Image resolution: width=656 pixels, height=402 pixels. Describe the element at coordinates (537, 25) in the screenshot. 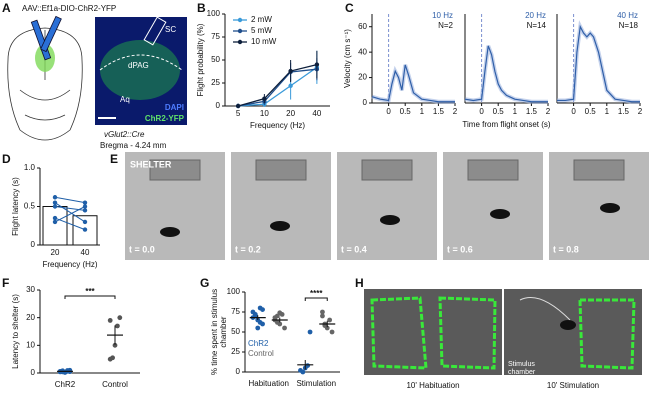

I see `annotation: N=14` at that location.